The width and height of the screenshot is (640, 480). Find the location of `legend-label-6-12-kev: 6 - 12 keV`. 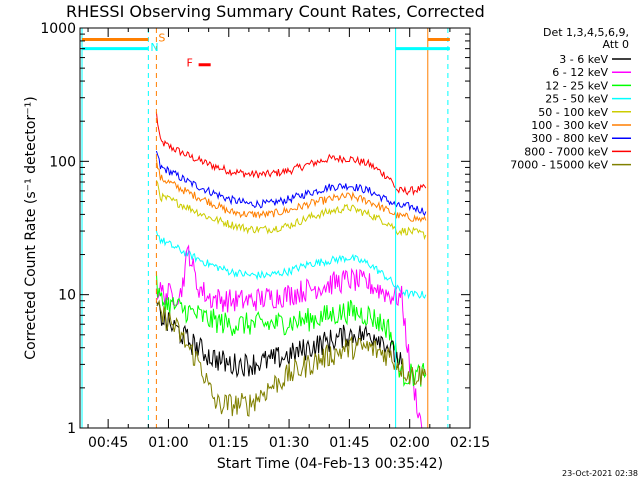

legend-label-6-12-kev: 6 - 12 keV is located at coordinates (580, 72).